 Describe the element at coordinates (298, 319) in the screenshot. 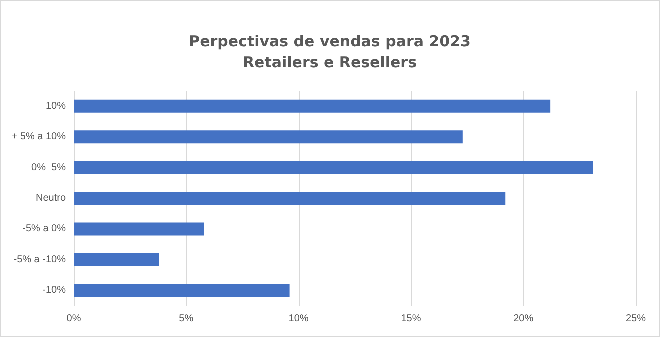

I see `x-tick-label: 10%` at that location.